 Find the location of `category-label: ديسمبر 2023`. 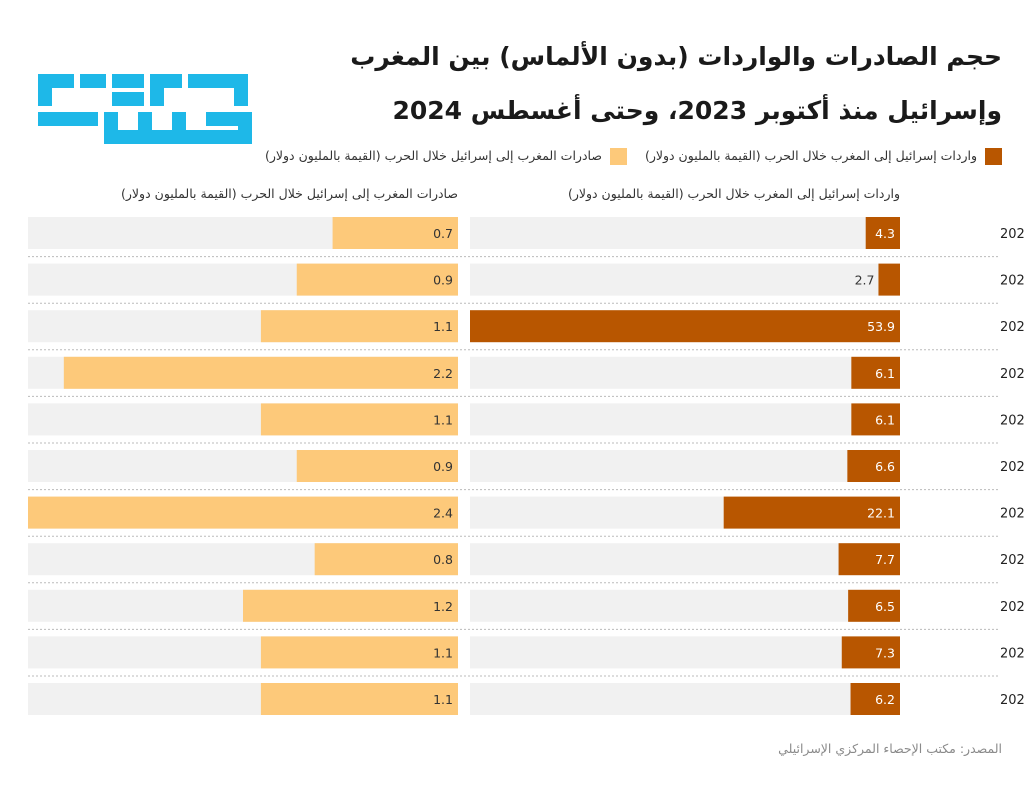

category-label: ديسمبر 2023 is located at coordinates (1012, 327).